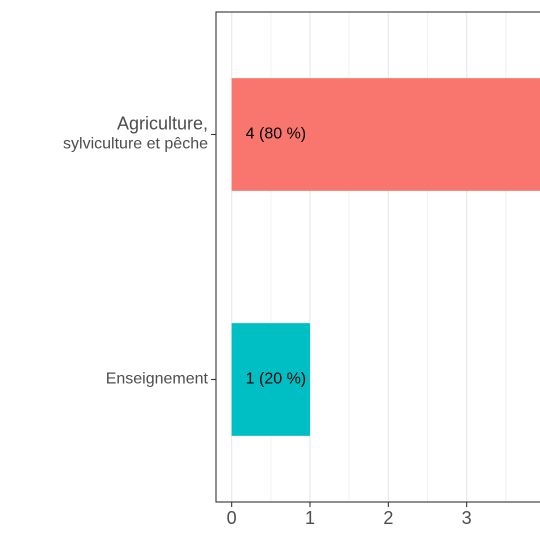 The width and height of the screenshot is (540, 535). What do you see at coordinates (157, 379) in the screenshot?
I see `y-tick-label: Enseignement` at bounding box center [157, 379].